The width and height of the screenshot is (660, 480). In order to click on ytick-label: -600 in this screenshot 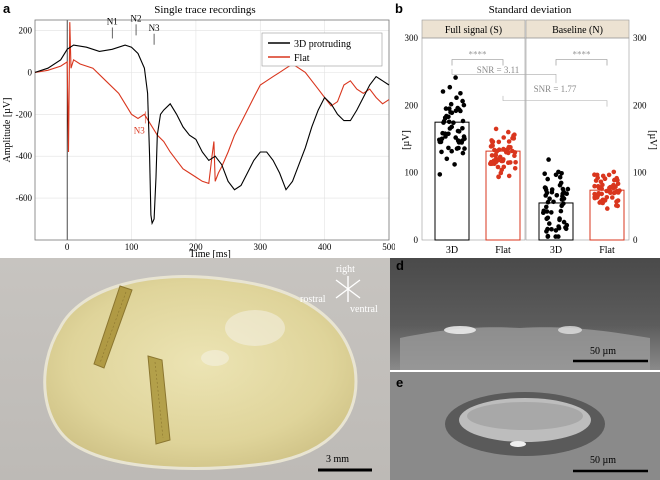, I will do `click(24, 198)`.